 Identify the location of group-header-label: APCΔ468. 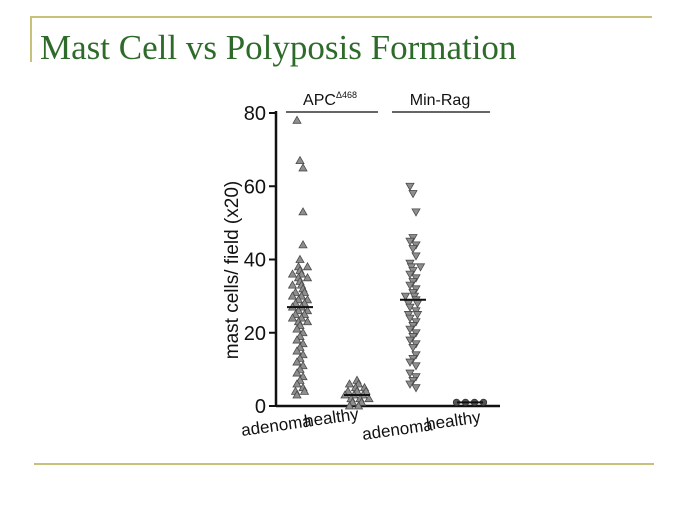
(330, 99).